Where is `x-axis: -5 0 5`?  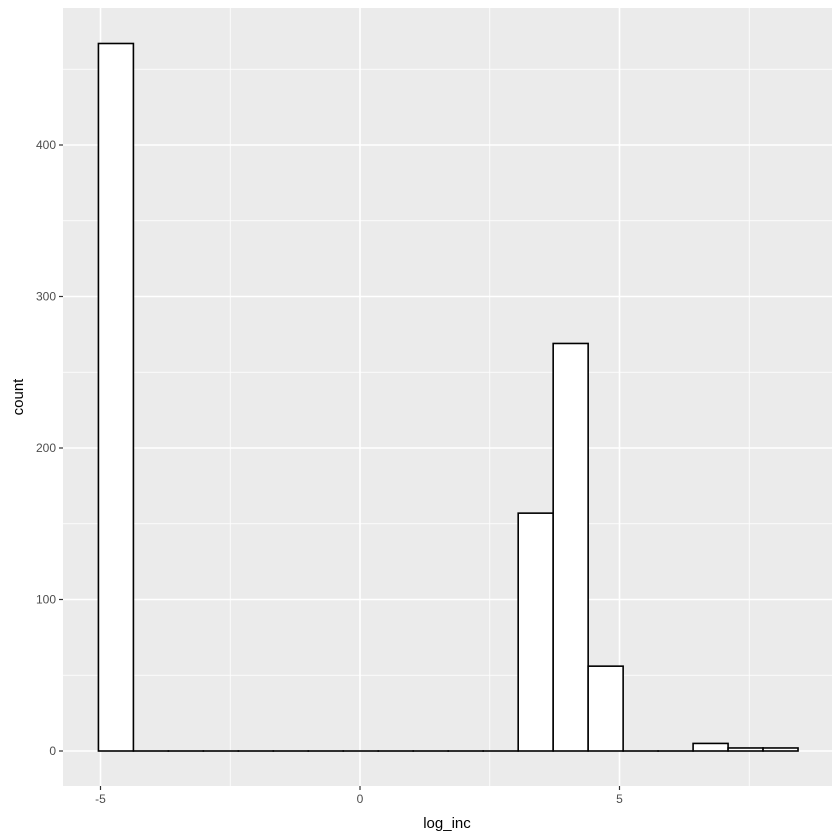
x-axis: -5 0 5 is located at coordinates (359, 796).